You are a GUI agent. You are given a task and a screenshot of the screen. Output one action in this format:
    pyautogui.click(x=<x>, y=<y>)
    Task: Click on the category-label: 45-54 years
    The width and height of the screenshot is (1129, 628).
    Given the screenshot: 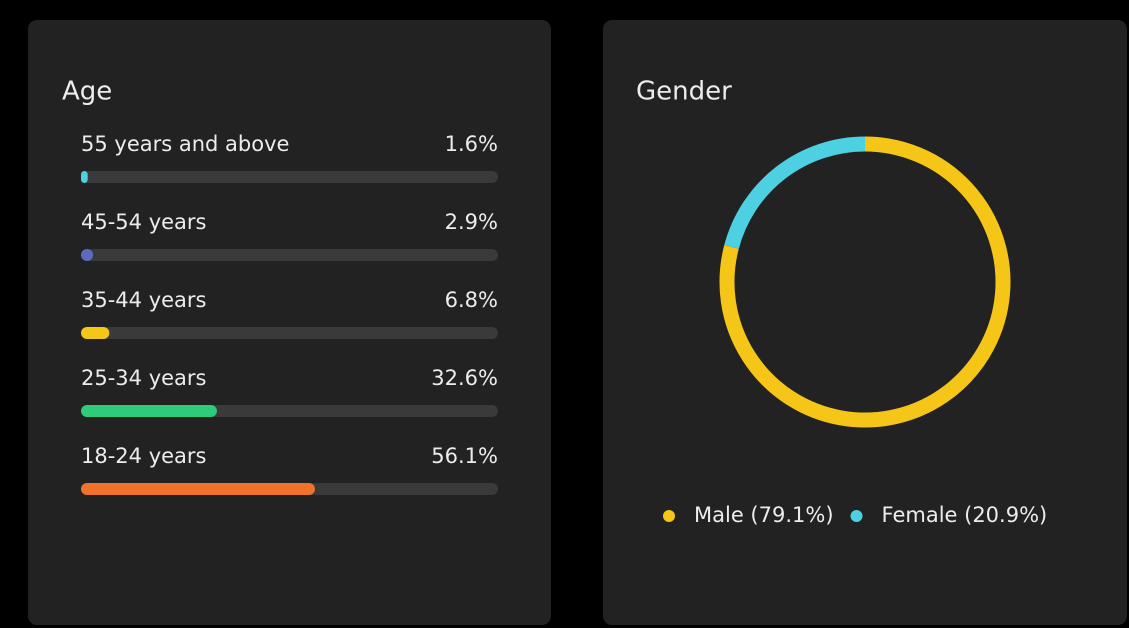 What is the action you would take?
    pyautogui.click(x=144, y=222)
    